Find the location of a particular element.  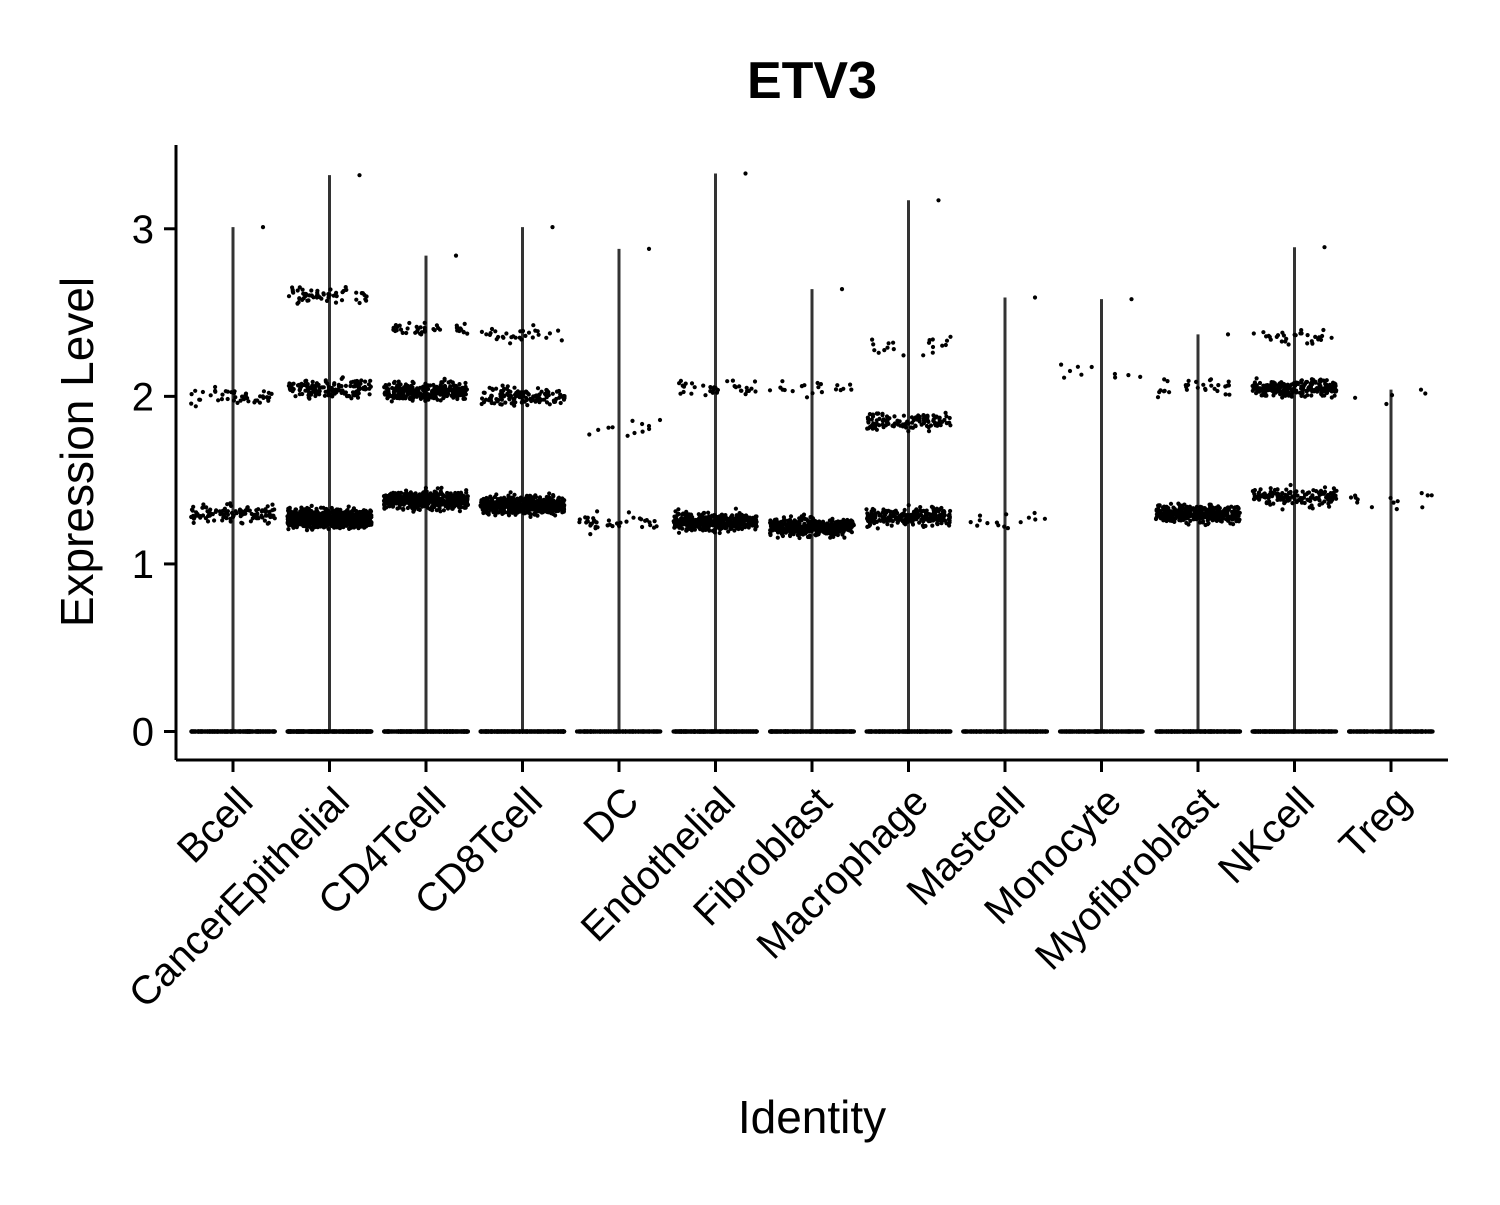

category-group-cd4tcell is located at coordinates (426, 494).